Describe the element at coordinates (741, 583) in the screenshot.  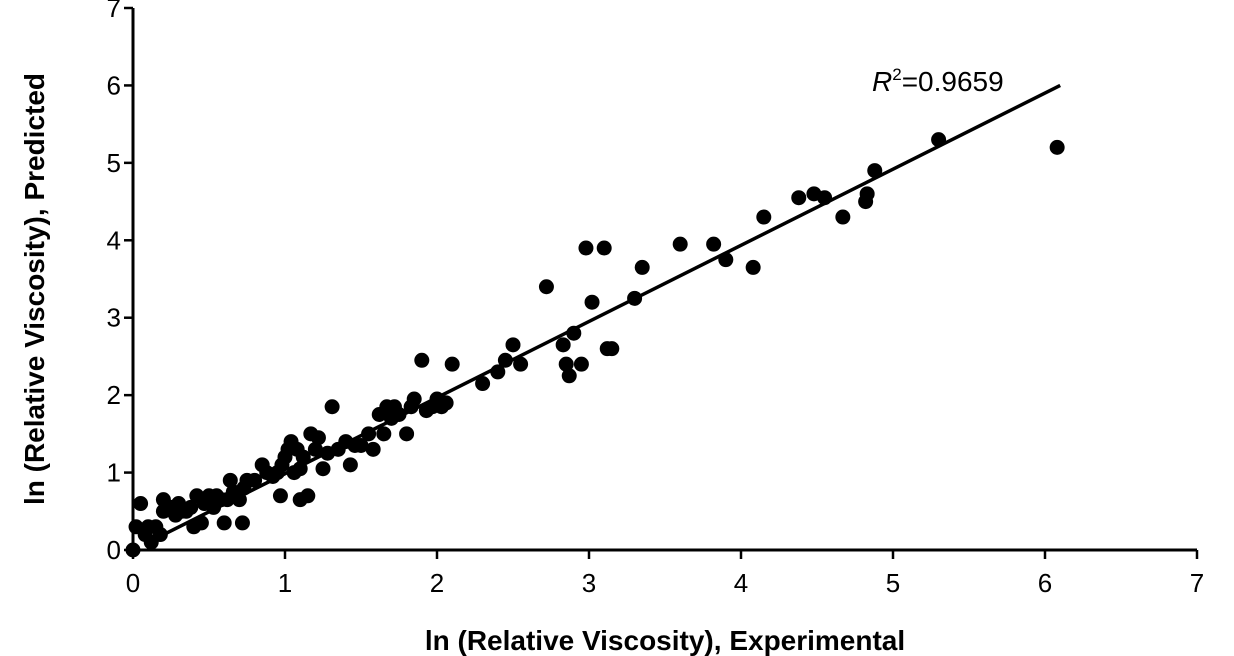
I see `x-tick-label: 4` at that location.